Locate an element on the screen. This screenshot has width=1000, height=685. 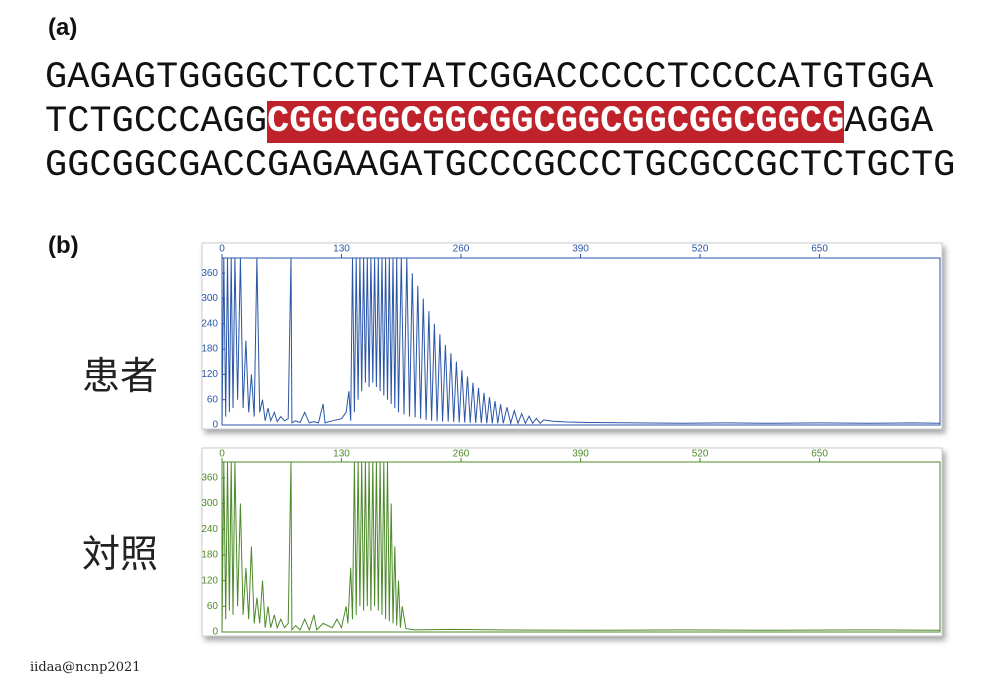
sequence-line: TCTGCCCAGGCGGCGGCGGCGGCGGCGGCGGCGGCGAGGA is located at coordinates (489, 122).